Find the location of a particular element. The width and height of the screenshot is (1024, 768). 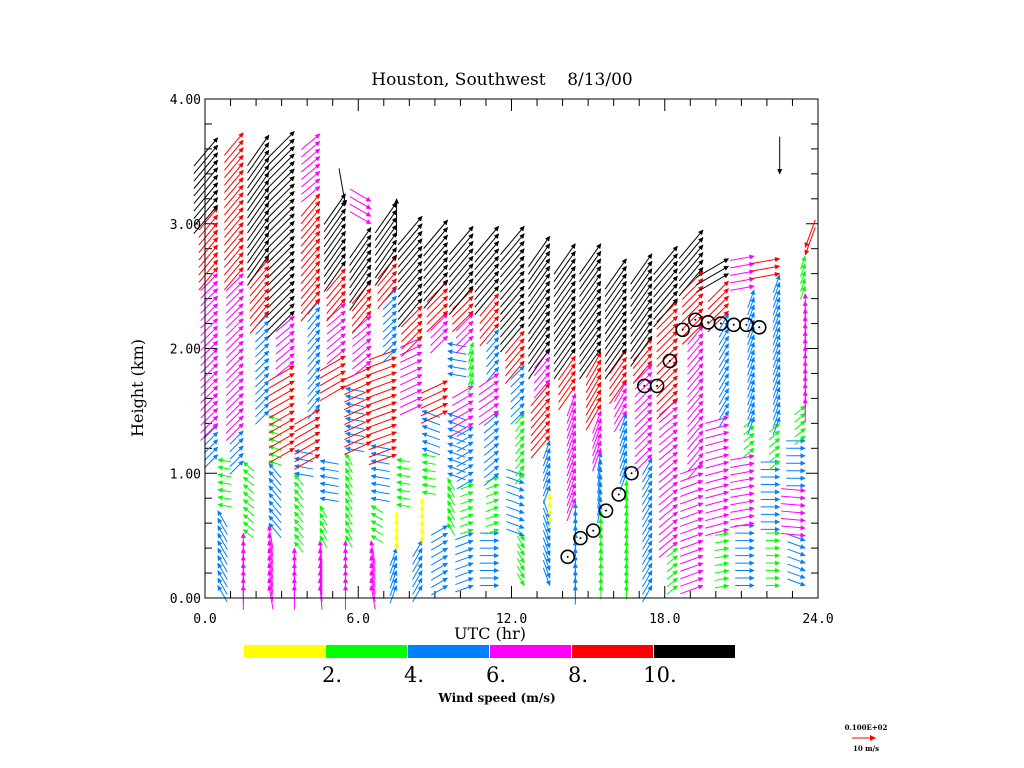

x-tick-label: 0.0 is located at coordinates (204, 619).